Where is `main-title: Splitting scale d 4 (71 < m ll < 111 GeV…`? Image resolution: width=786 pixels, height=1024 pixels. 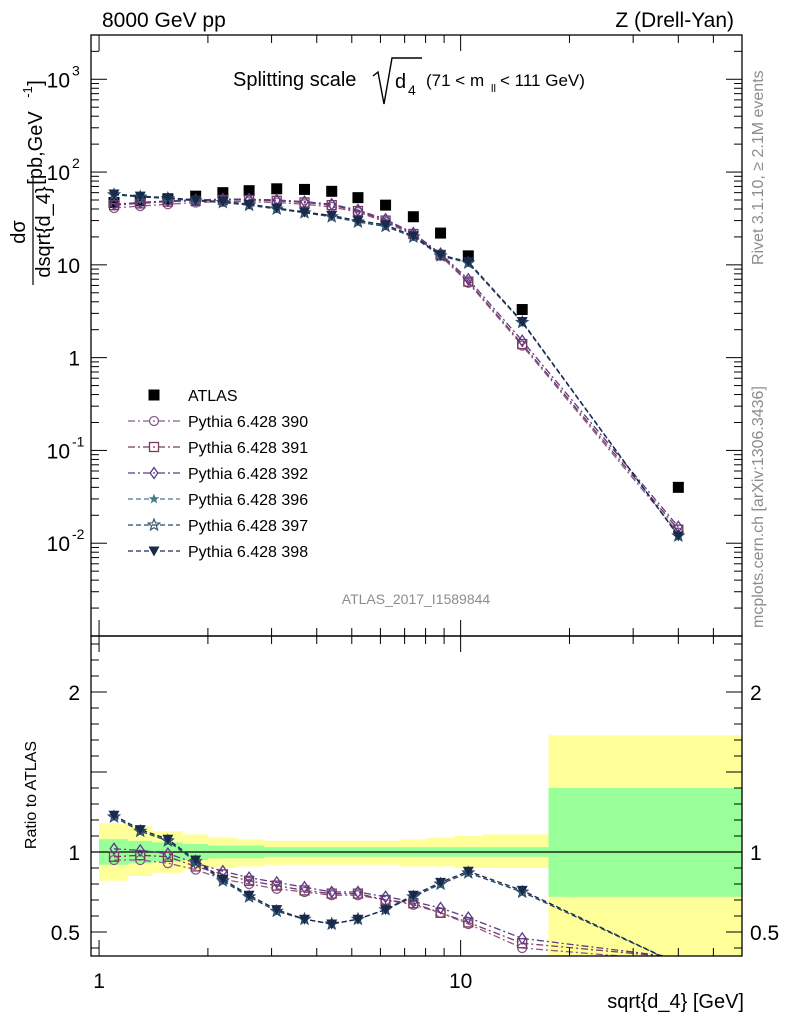 main-title: Splitting scale d 4 (71 < m ll < 111 GeV… is located at coordinates (409, 81).